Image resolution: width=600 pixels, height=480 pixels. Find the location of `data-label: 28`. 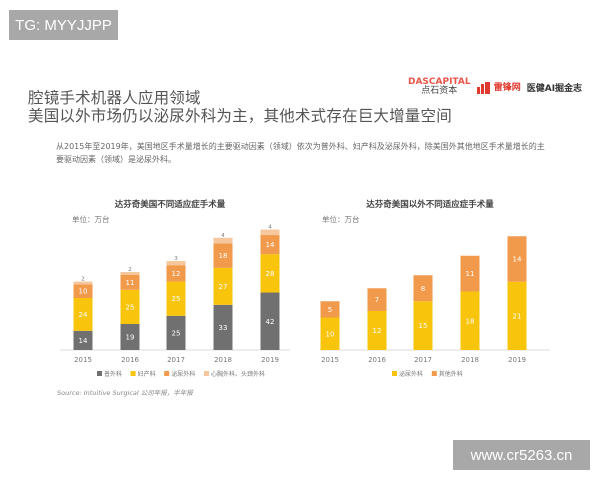

data-label: 28 is located at coordinates (270, 274).